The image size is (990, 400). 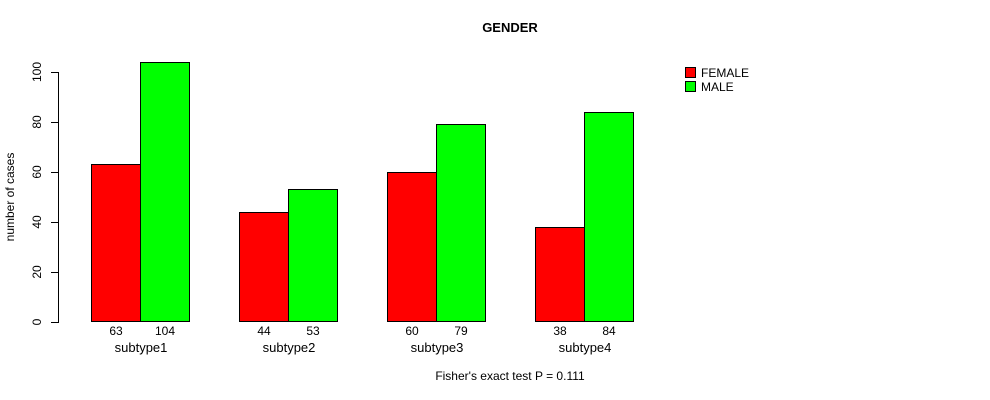 What do you see at coordinates (437, 347) in the screenshot?
I see `category-label-subtype3: subtype3` at bounding box center [437, 347].